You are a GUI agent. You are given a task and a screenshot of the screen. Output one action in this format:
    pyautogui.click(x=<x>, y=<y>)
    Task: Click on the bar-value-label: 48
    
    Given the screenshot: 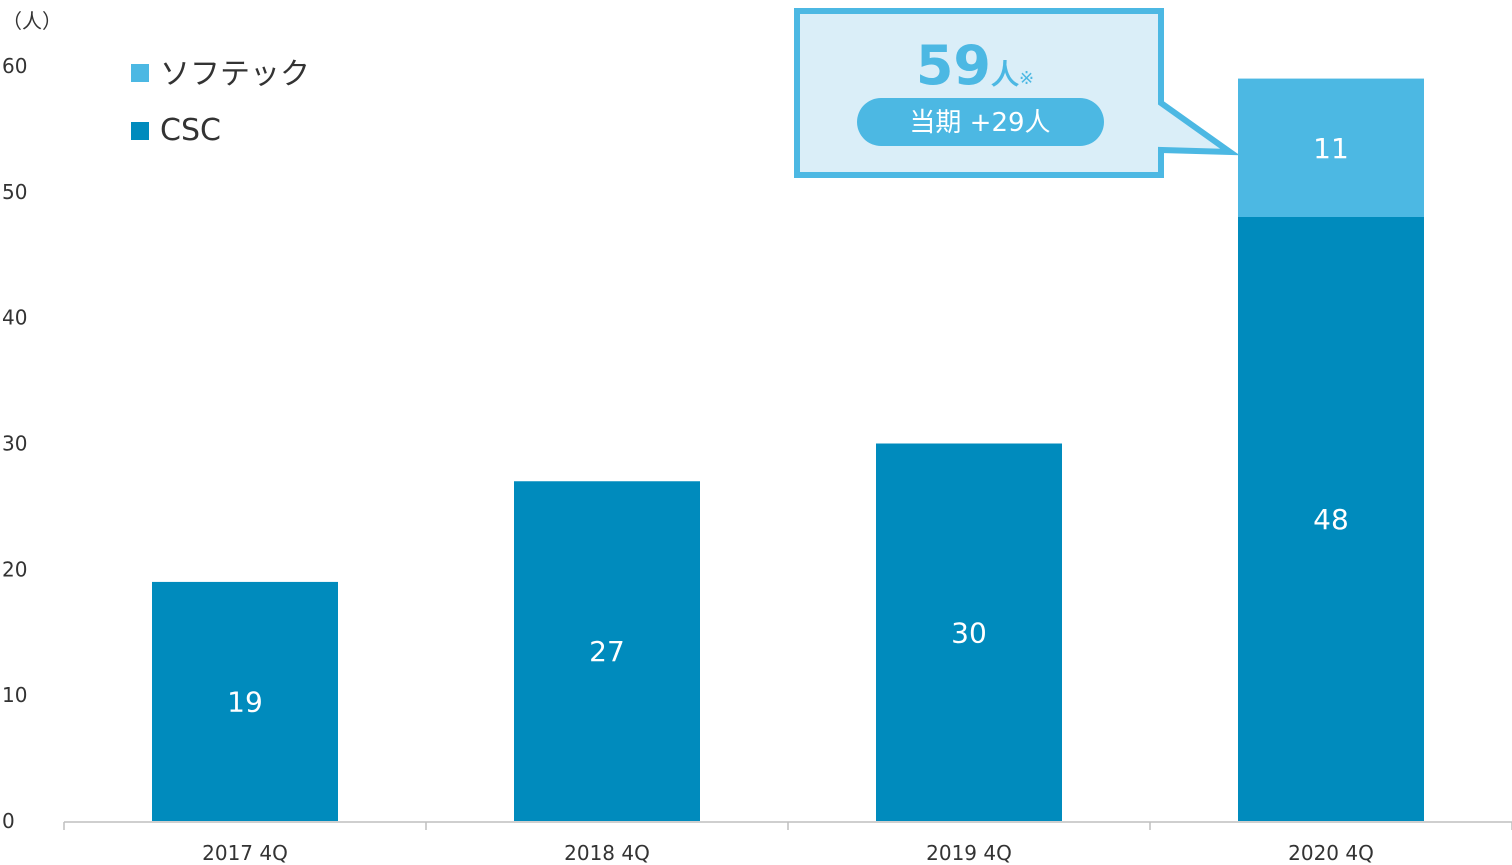 What is the action you would take?
    pyautogui.click(x=1331, y=519)
    